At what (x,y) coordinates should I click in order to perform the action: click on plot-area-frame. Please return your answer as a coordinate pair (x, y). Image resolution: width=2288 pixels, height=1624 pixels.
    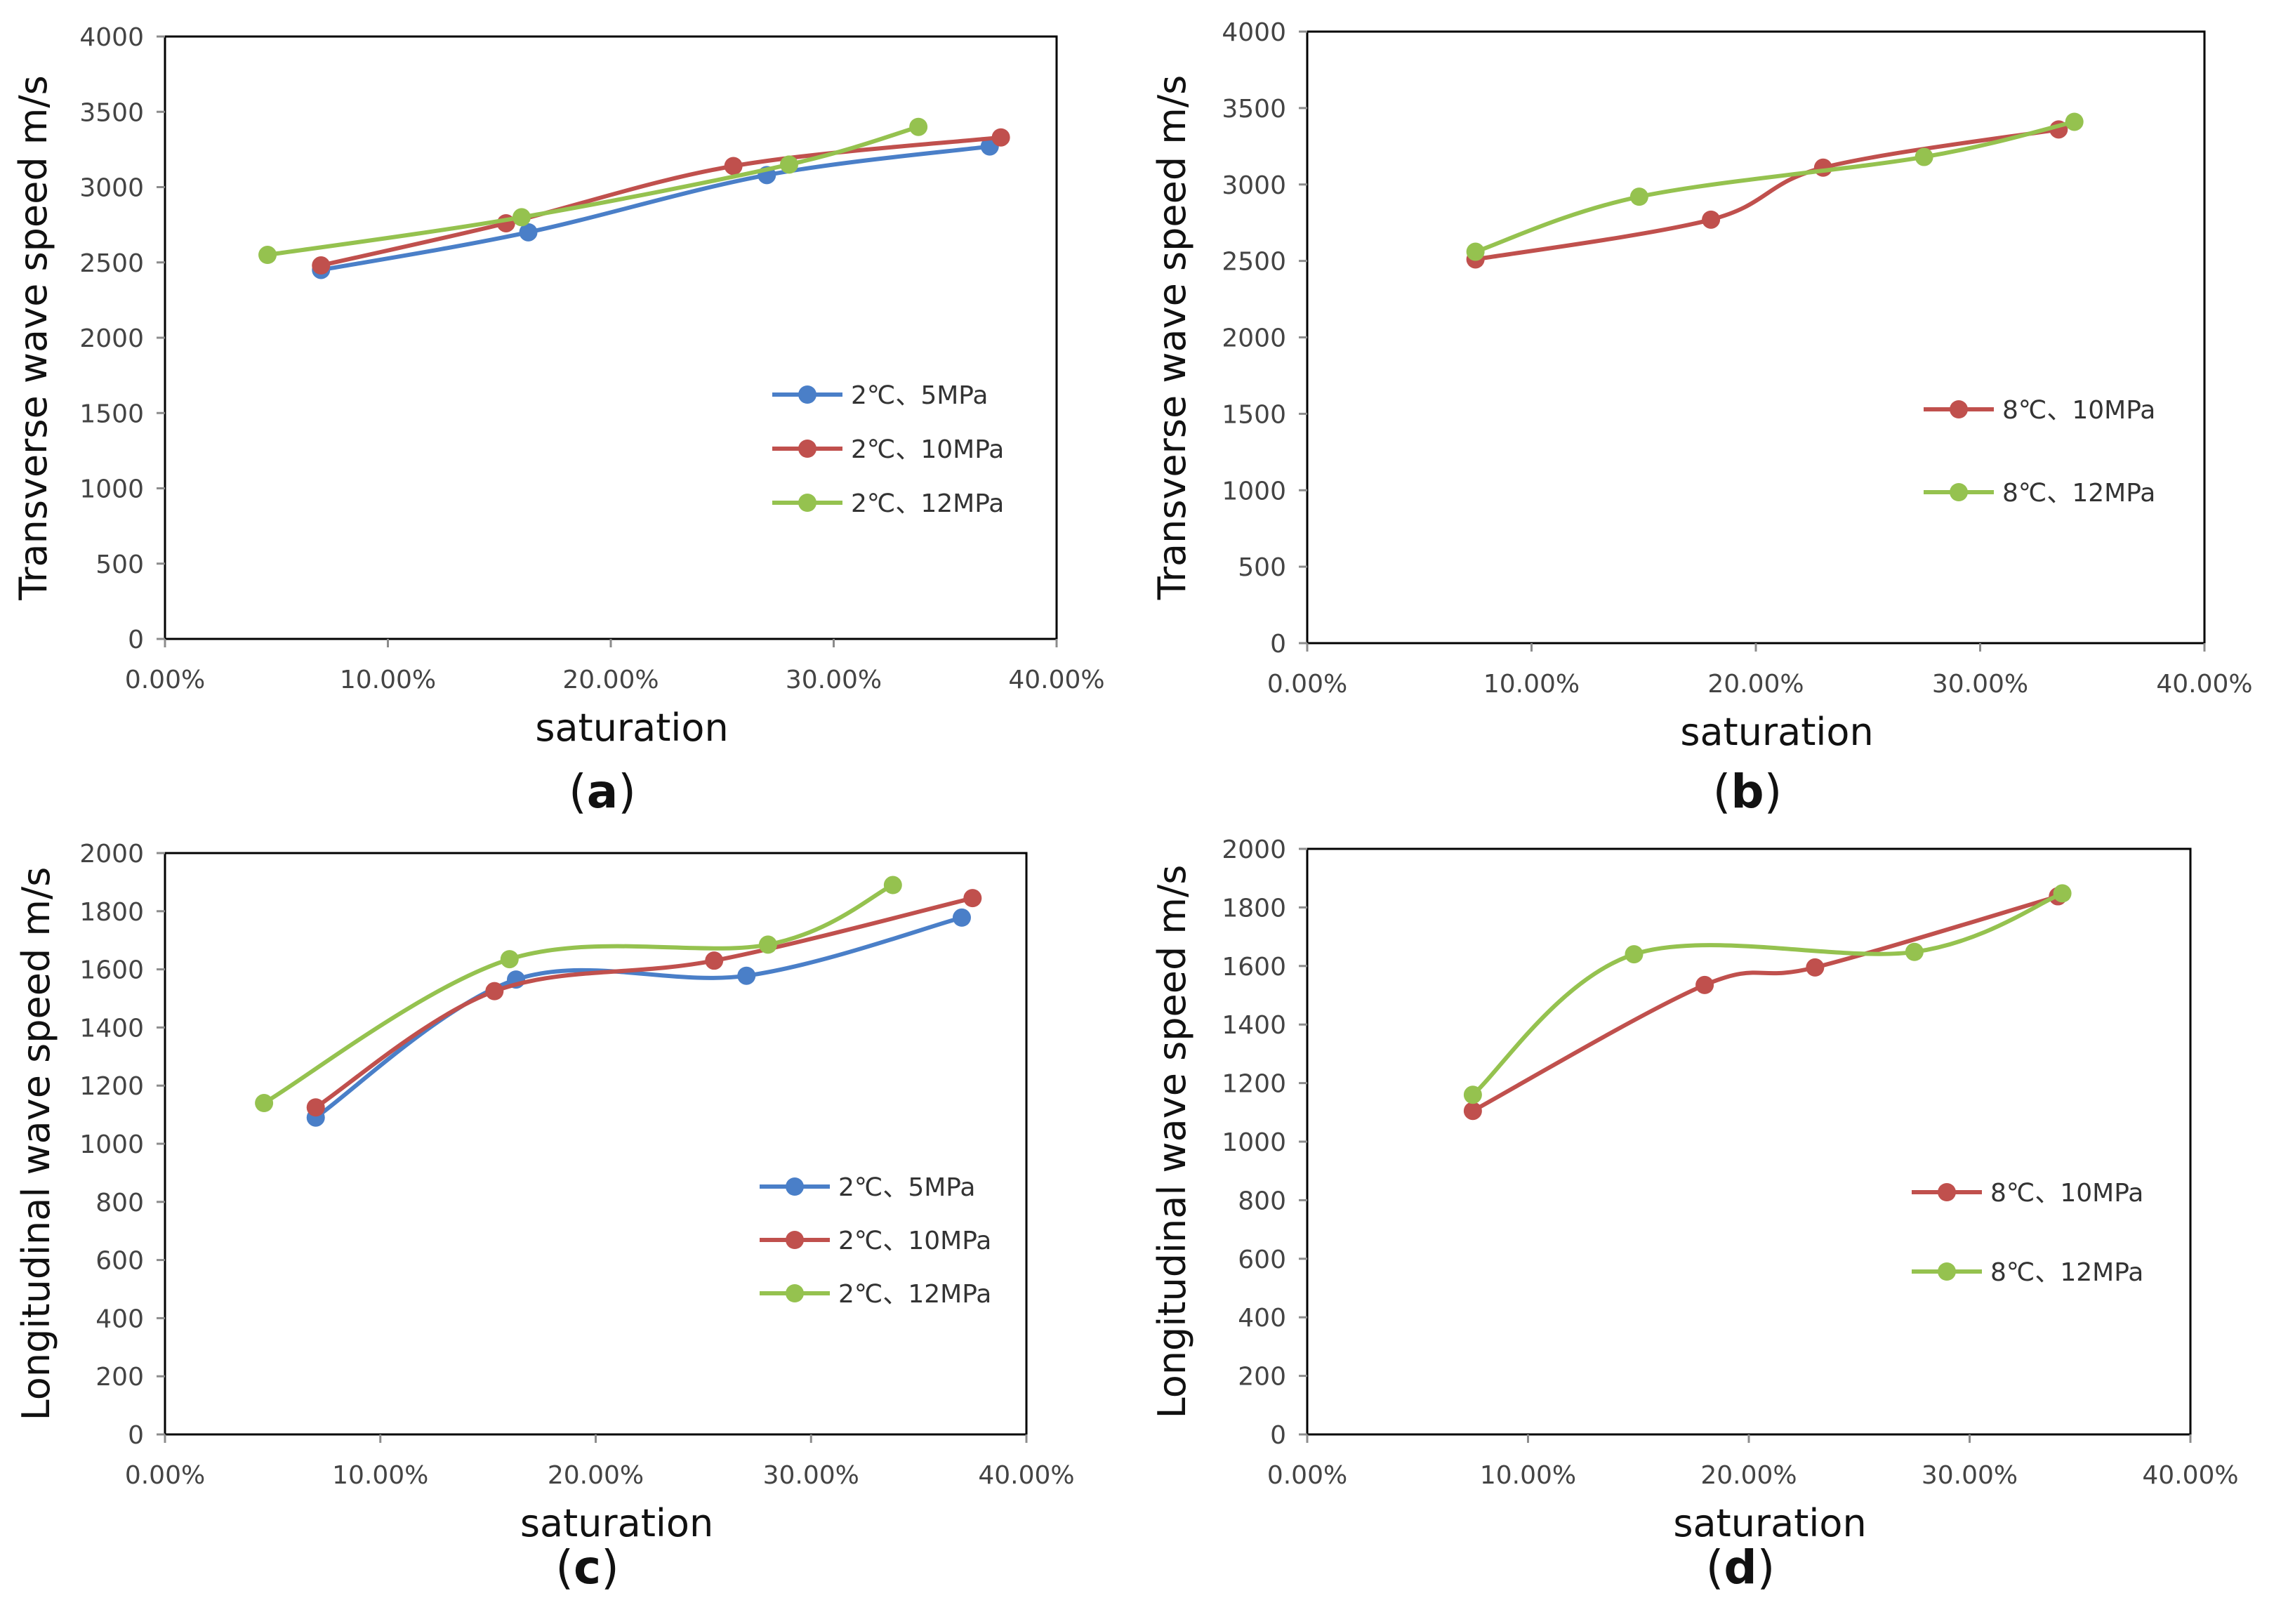
    Looking at the image, I should click on (596, 1144).